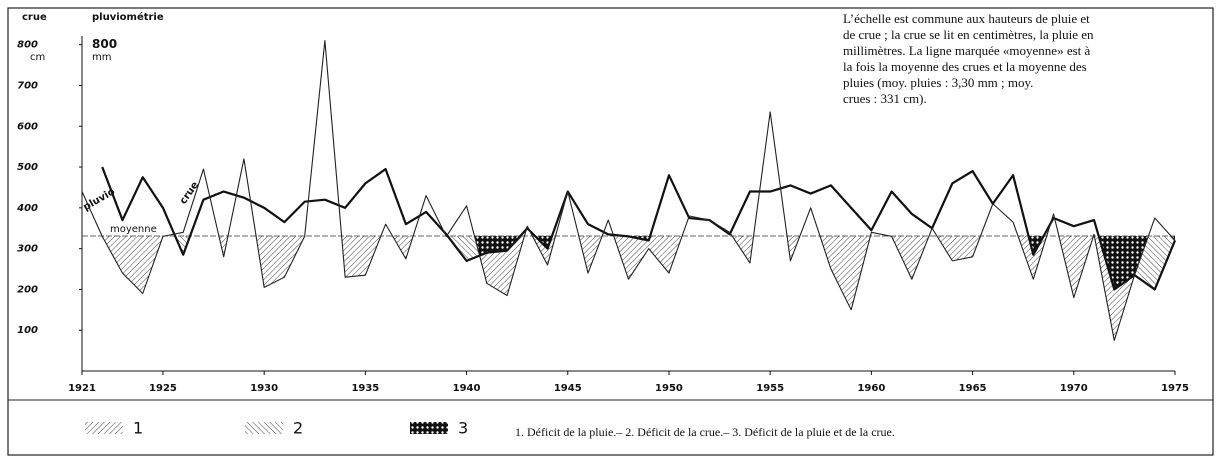  I want to click on y-unit: cm, so click(37, 57).